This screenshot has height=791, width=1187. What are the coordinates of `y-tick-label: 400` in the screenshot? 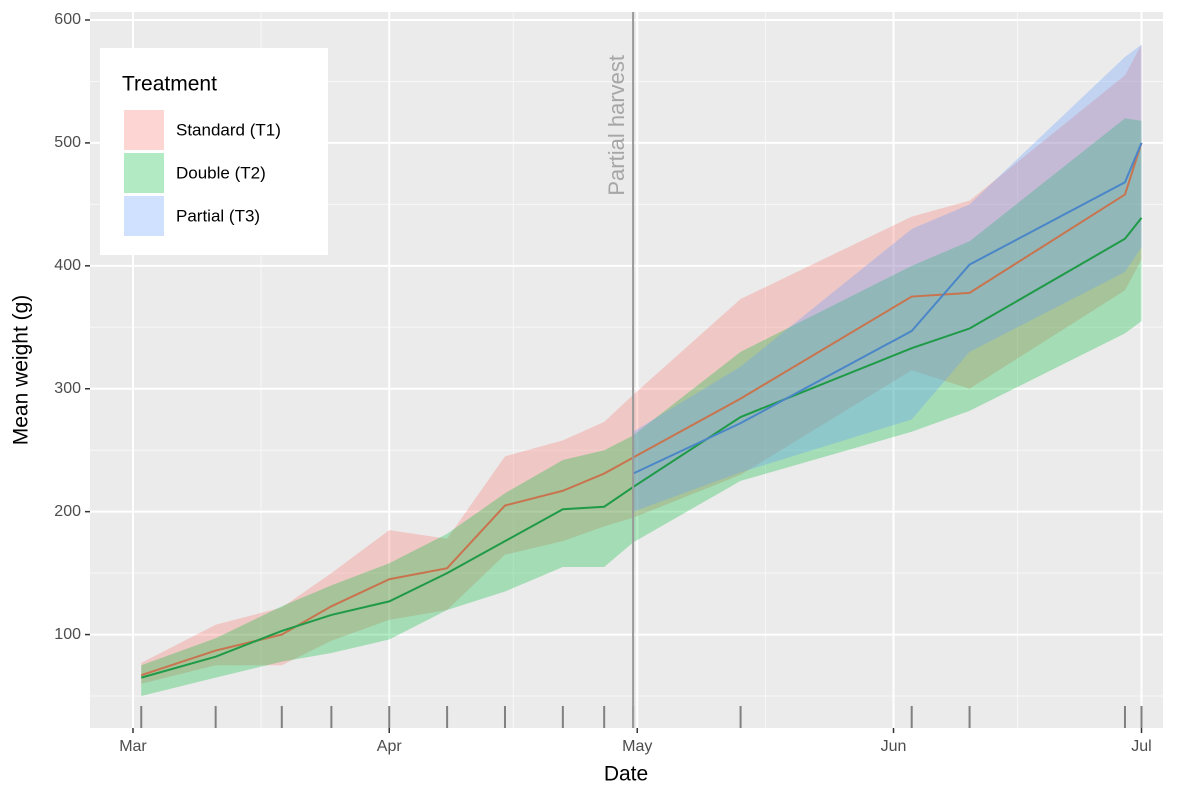 It's located at (67, 265).